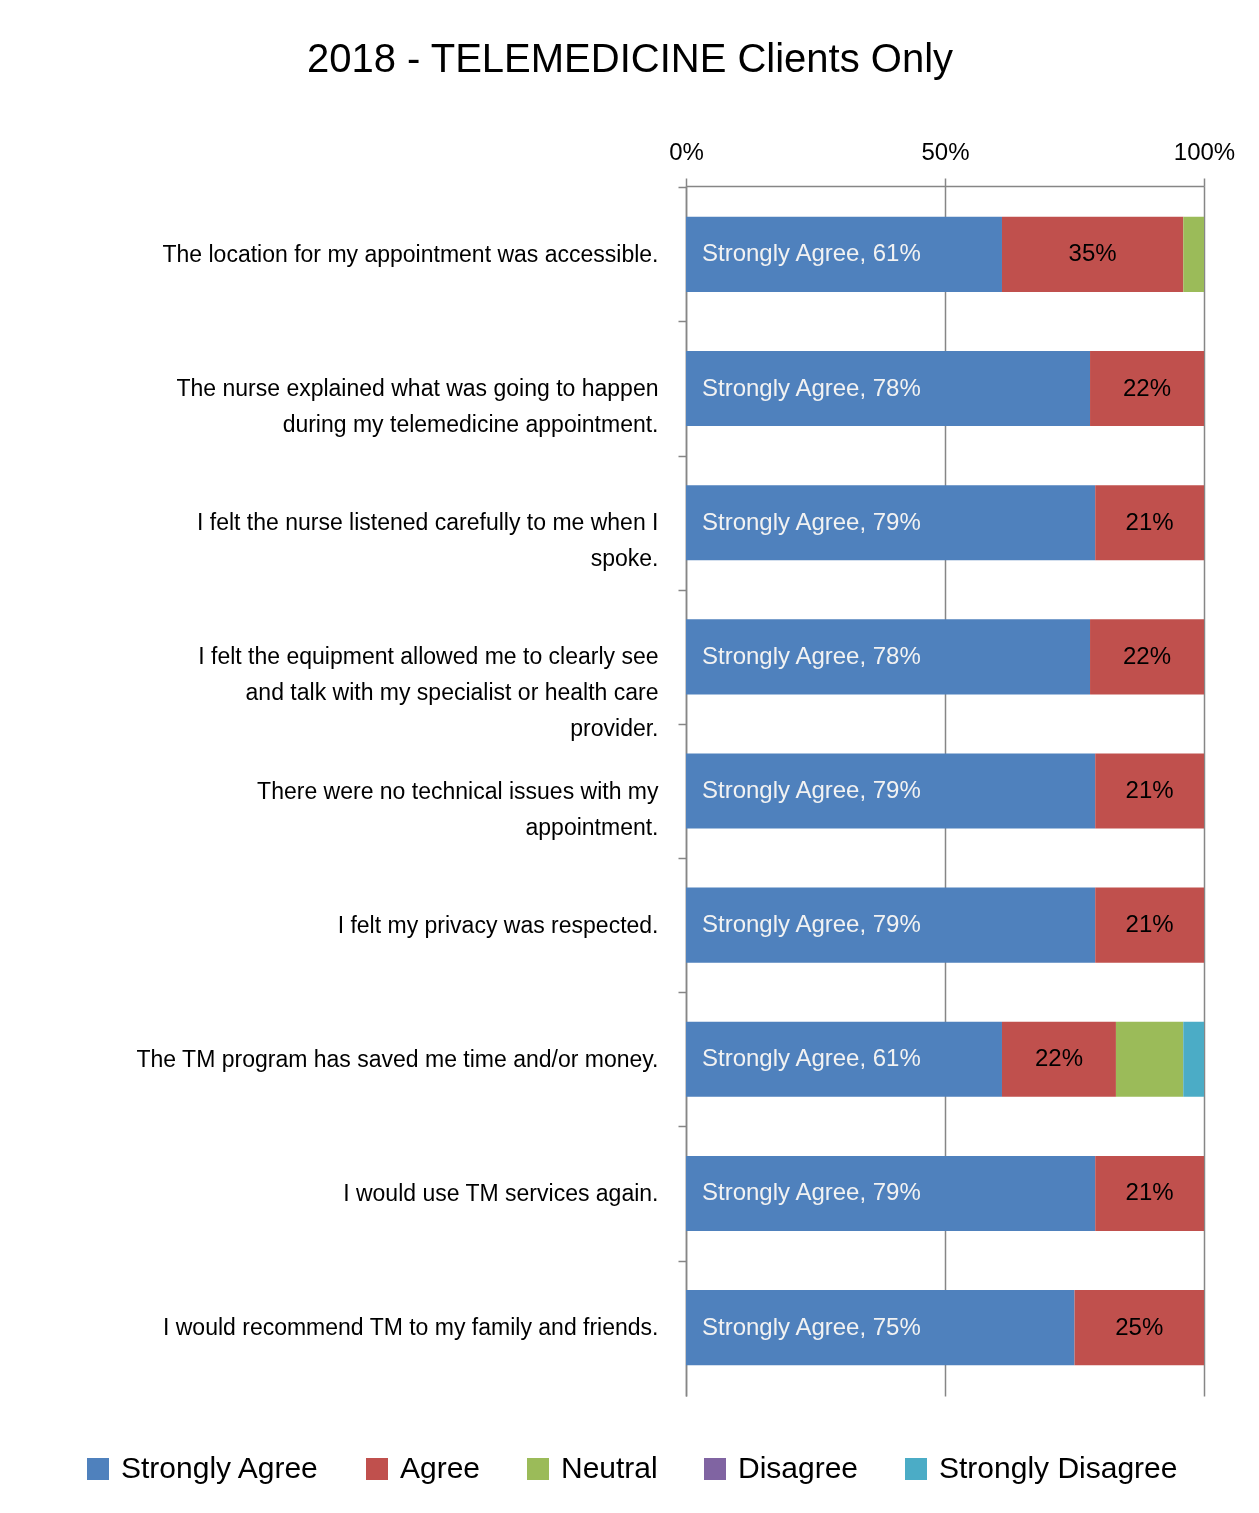 This screenshot has width=1259, height=1513. I want to click on data-label: 25%, so click(1139, 1326).